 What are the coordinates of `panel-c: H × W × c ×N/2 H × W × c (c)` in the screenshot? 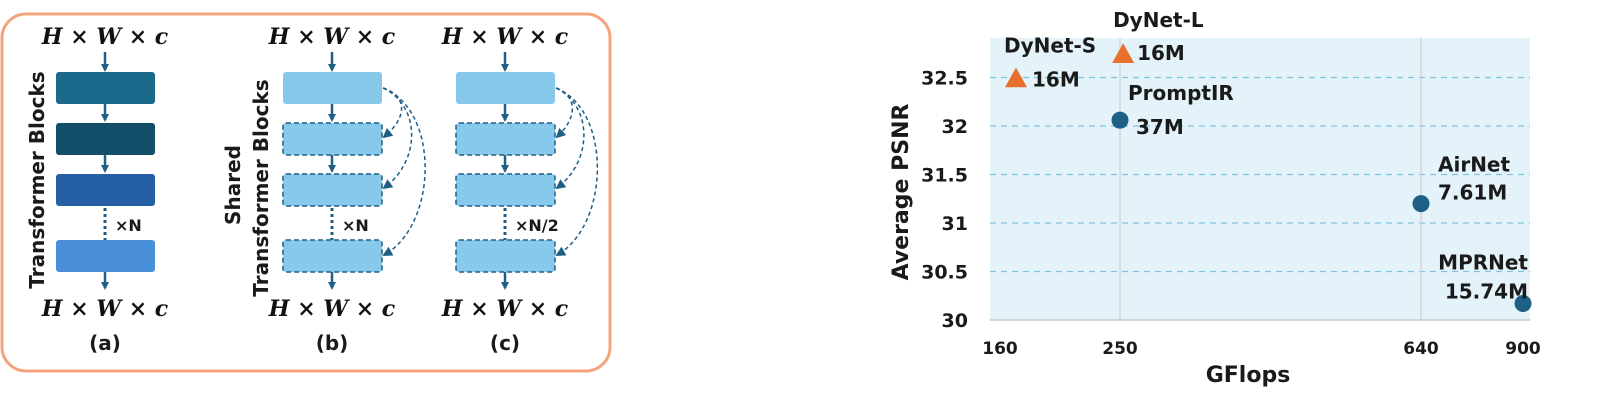 It's located at (520, 189).